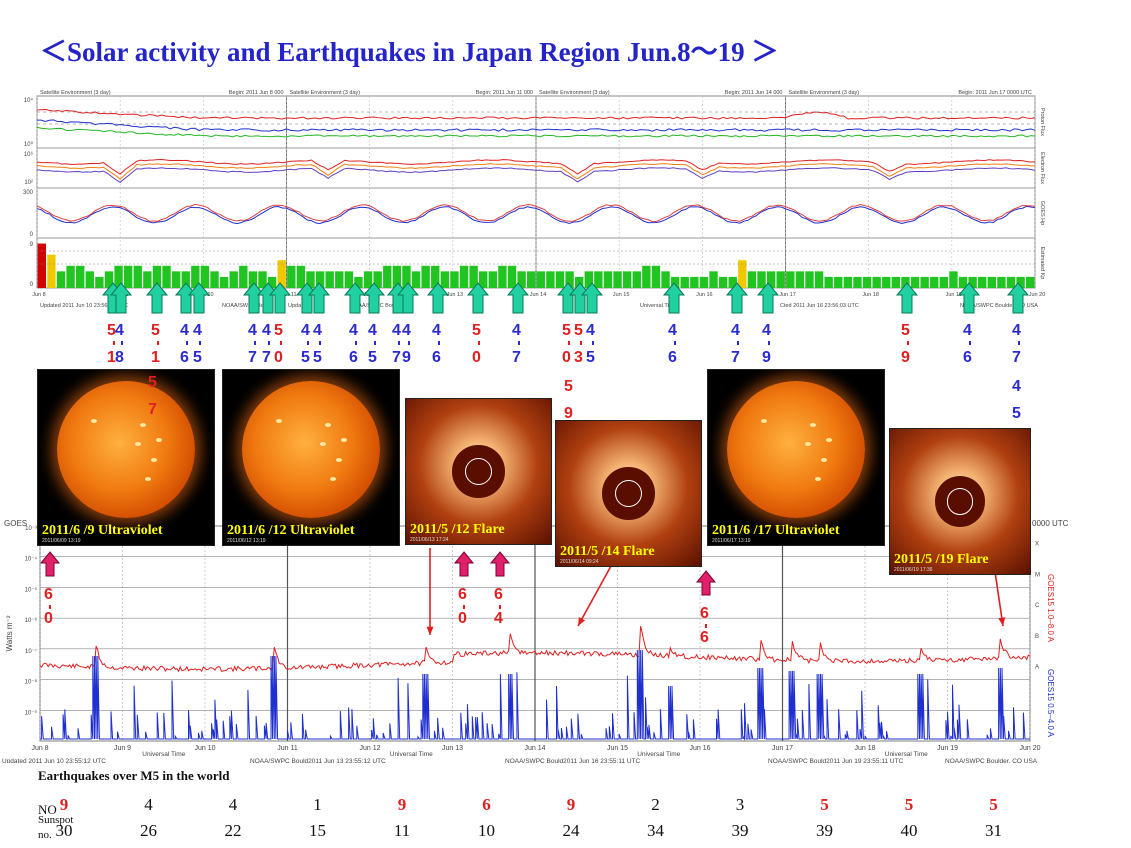 The image size is (1131, 848). Describe the element at coordinates (993, 830) in the screenshot. I see `sunspot-number-cell: 31` at that location.